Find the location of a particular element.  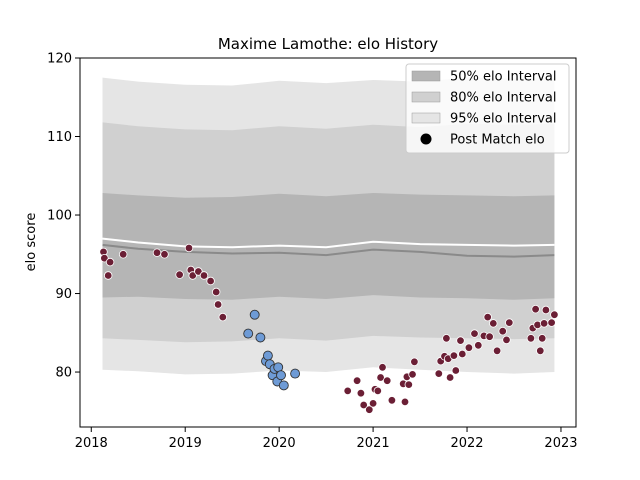

x-tick-label: 2020 is located at coordinates (279, 443).